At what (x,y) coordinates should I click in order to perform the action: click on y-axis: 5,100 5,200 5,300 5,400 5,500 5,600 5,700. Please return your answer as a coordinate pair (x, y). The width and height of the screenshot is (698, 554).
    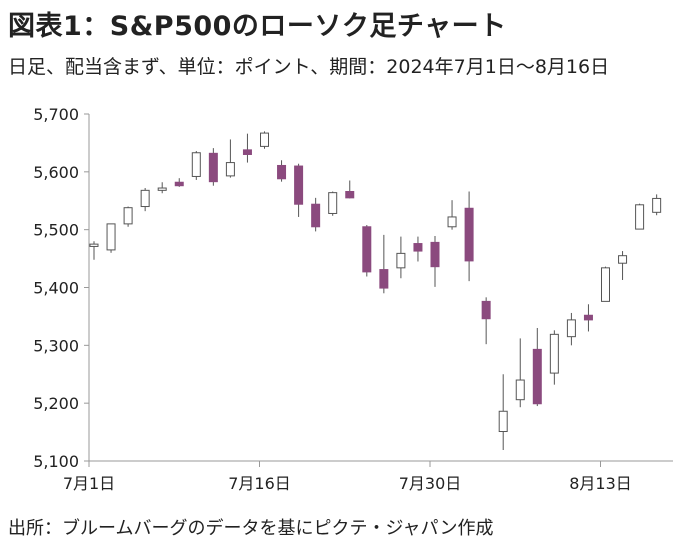
    Looking at the image, I should click on (61, 288).